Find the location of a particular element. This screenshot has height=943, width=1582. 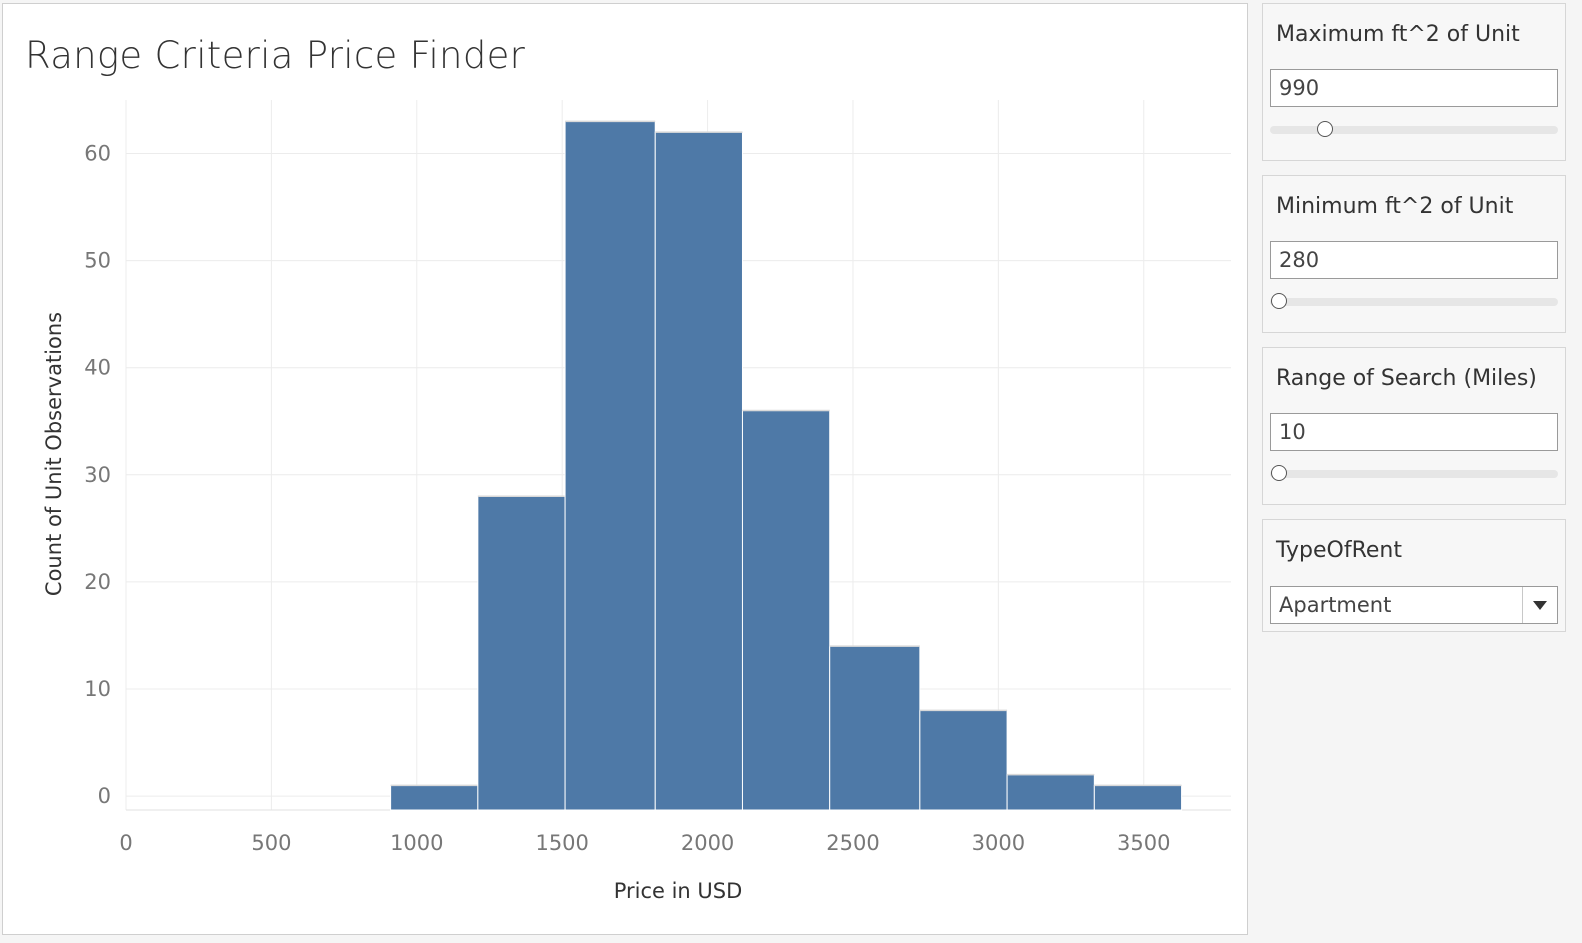

range-input: 10 is located at coordinates (1414, 432).